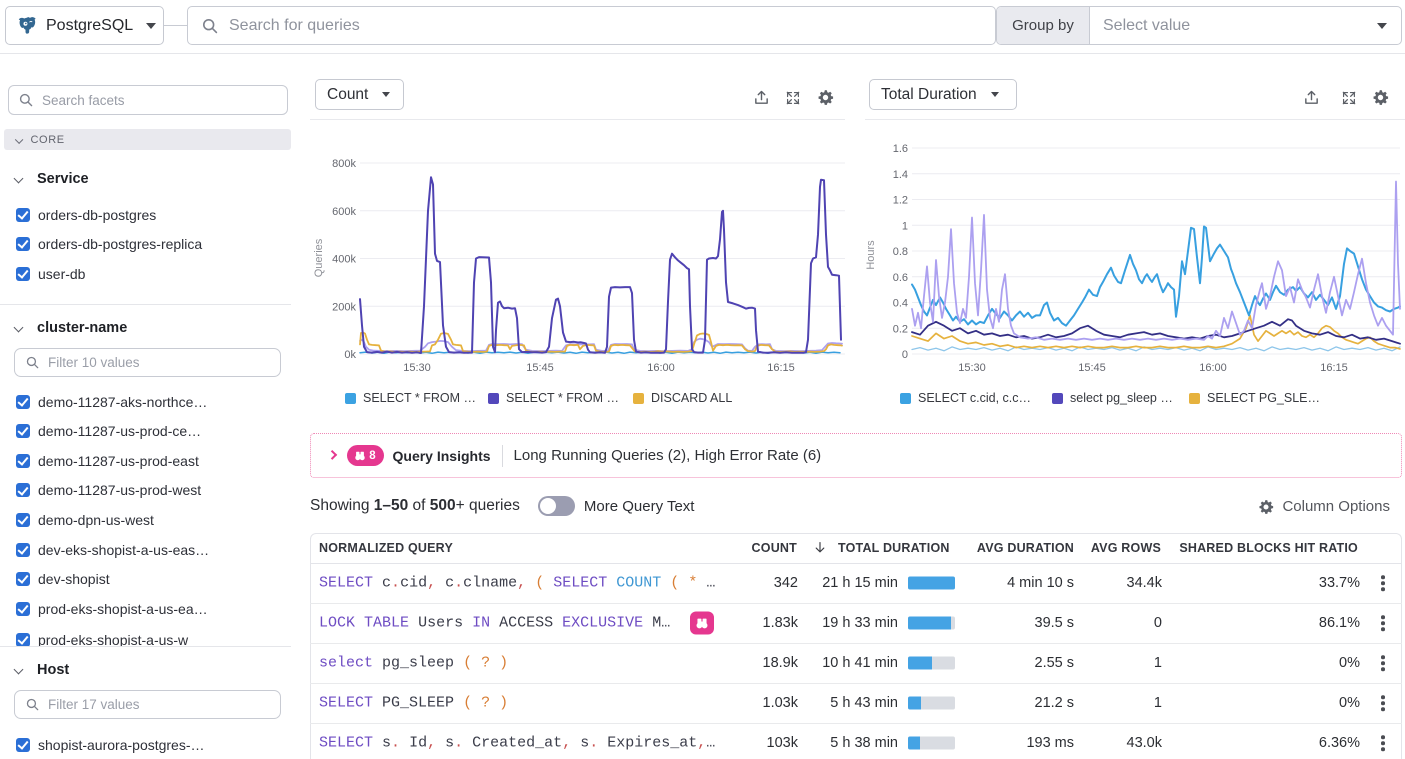 The image size is (1405, 759). What do you see at coordinates (900, 278) in the screenshot?
I see `svg-text: 0.6` at bounding box center [900, 278].